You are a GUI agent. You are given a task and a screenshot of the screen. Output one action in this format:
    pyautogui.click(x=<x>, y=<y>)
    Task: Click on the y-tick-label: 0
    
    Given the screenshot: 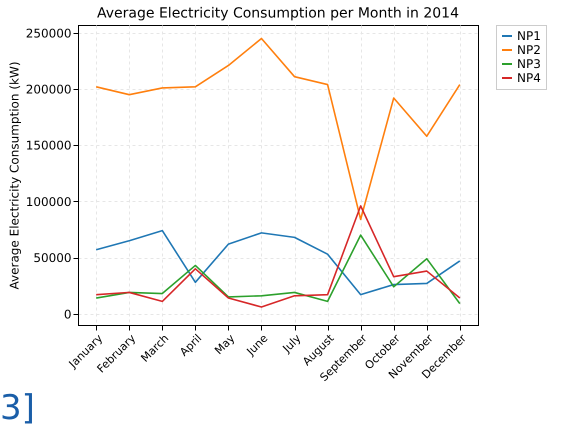 What is the action you would take?
    pyautogui.click(x=68, y=314)
    